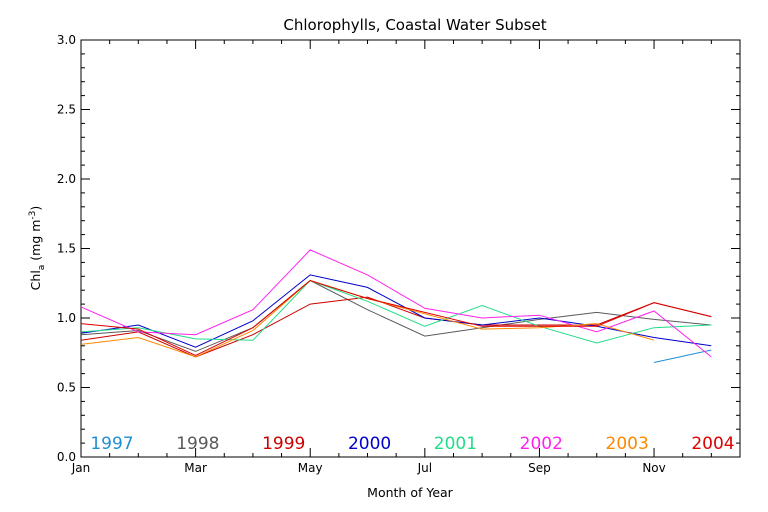 This screenshot has height=512, width=768. I want to click on series-line-2000, so click(396, 311).